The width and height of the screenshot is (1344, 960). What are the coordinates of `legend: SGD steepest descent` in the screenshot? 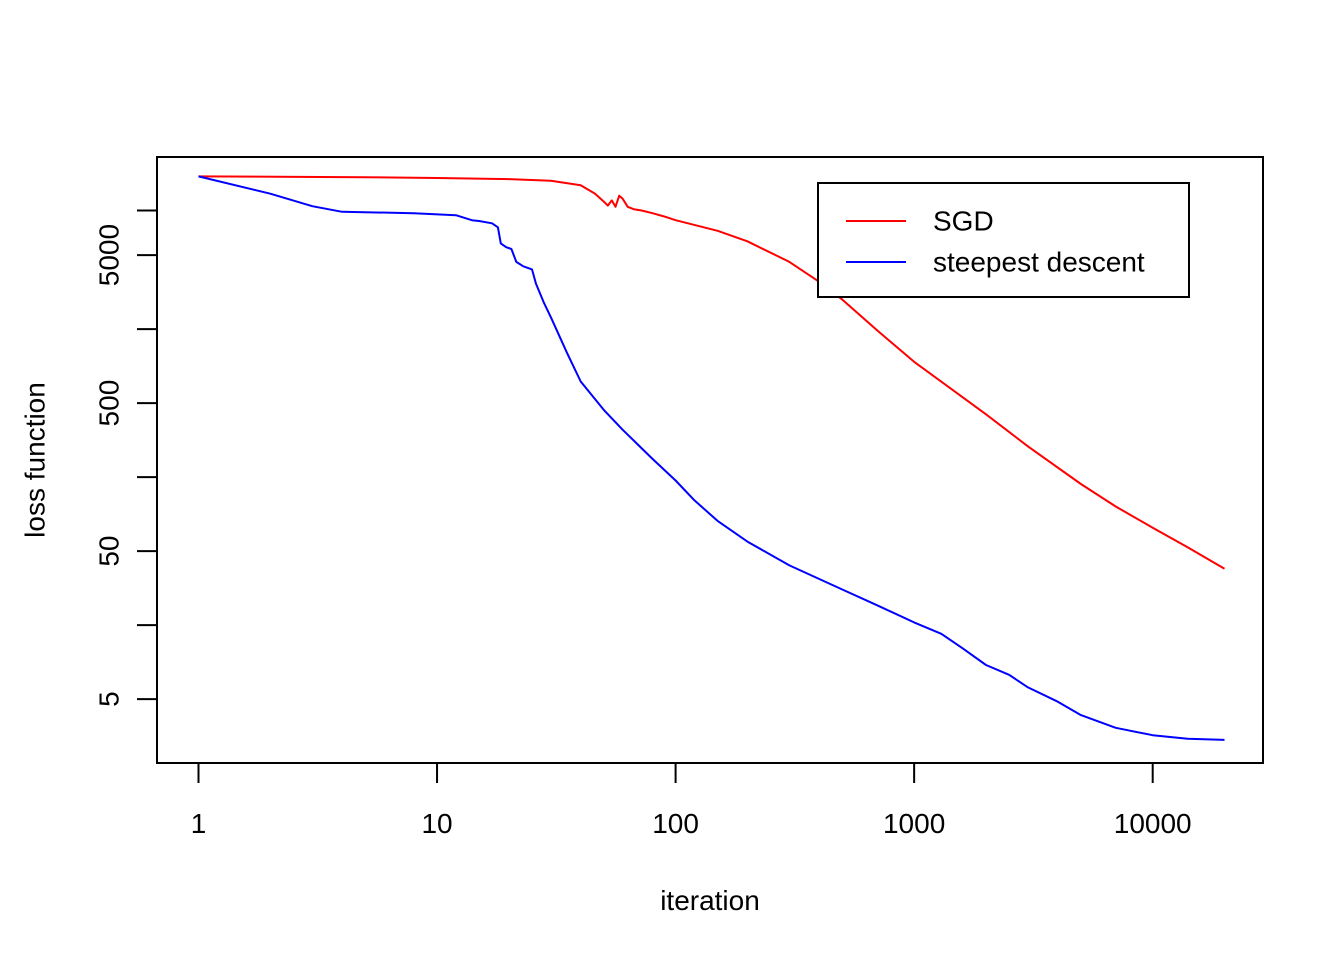 It's located at (1003, 240).